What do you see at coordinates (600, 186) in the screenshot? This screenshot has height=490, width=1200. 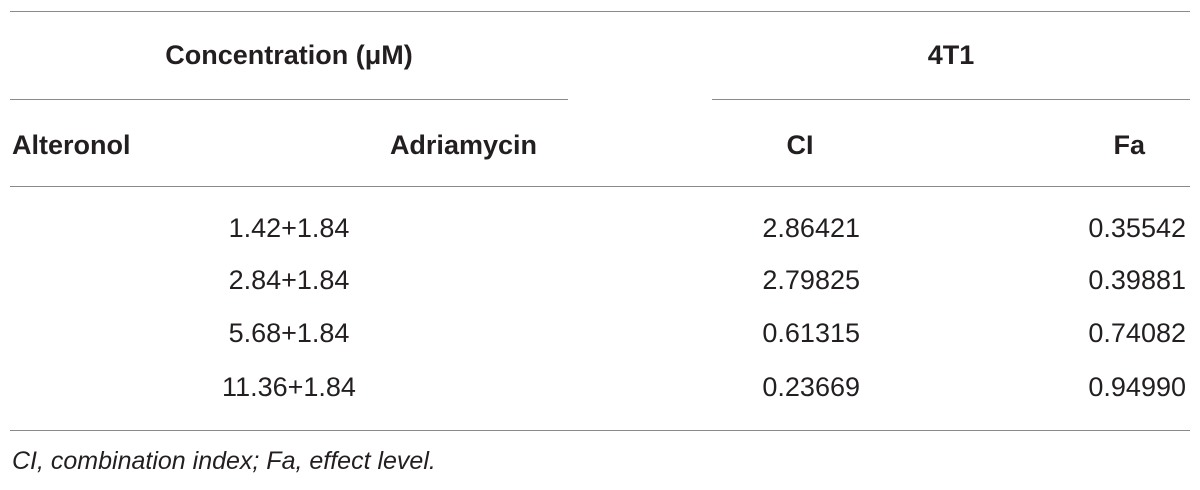 I see `header-bottom-rule` at bounding box center [600, 186].